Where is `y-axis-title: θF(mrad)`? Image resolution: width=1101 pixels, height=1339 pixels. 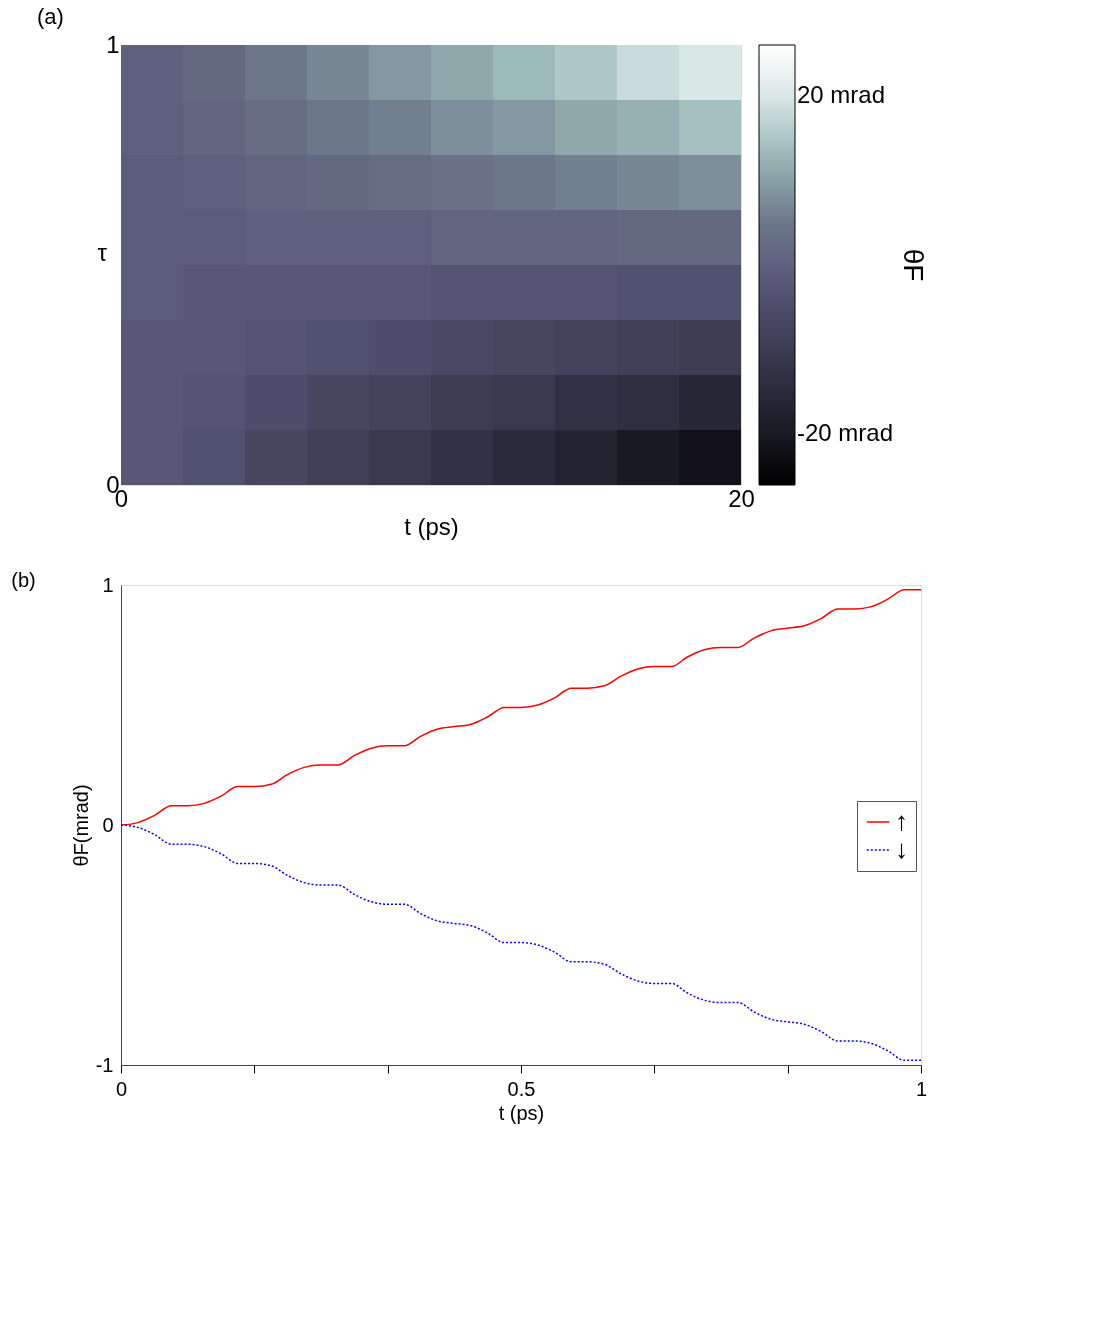 y-axis-title: θF(mrad) is located at coordinates (80, 825).